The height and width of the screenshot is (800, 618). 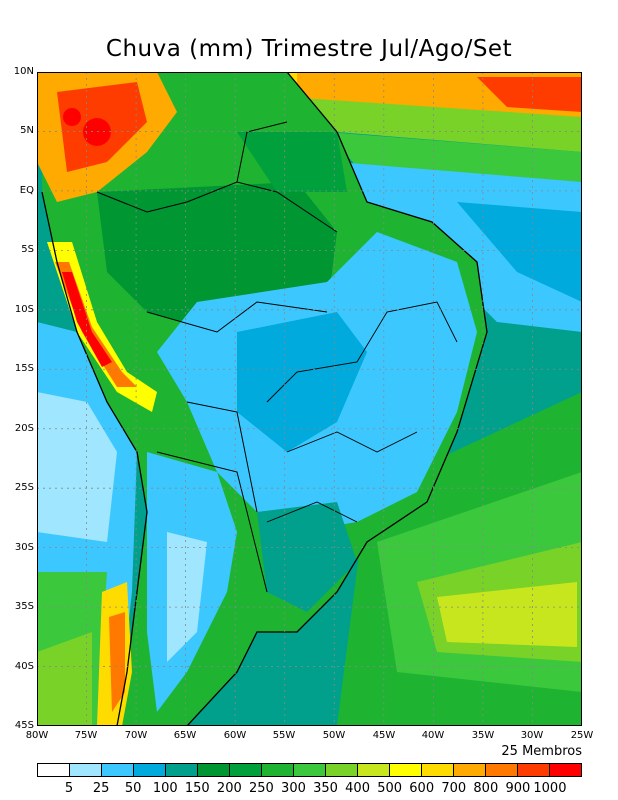 What do you see at coordinates (64, 679) in the screenshot?
I see `pacific-south-wet` at bounding box center [64, 679].